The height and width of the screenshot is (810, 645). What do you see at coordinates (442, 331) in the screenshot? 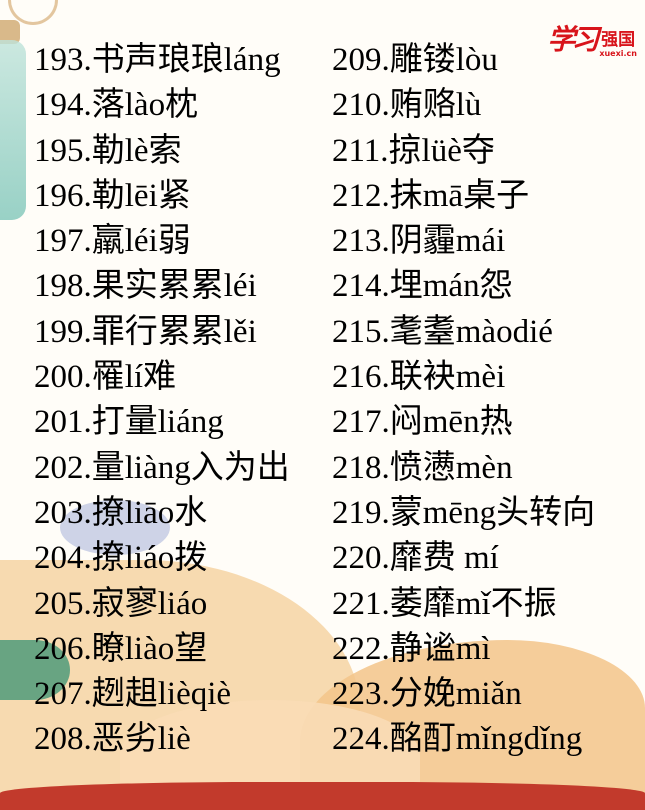
I see `word-list-item: 215.耄耋màodié` at bounding box center [442, 331].